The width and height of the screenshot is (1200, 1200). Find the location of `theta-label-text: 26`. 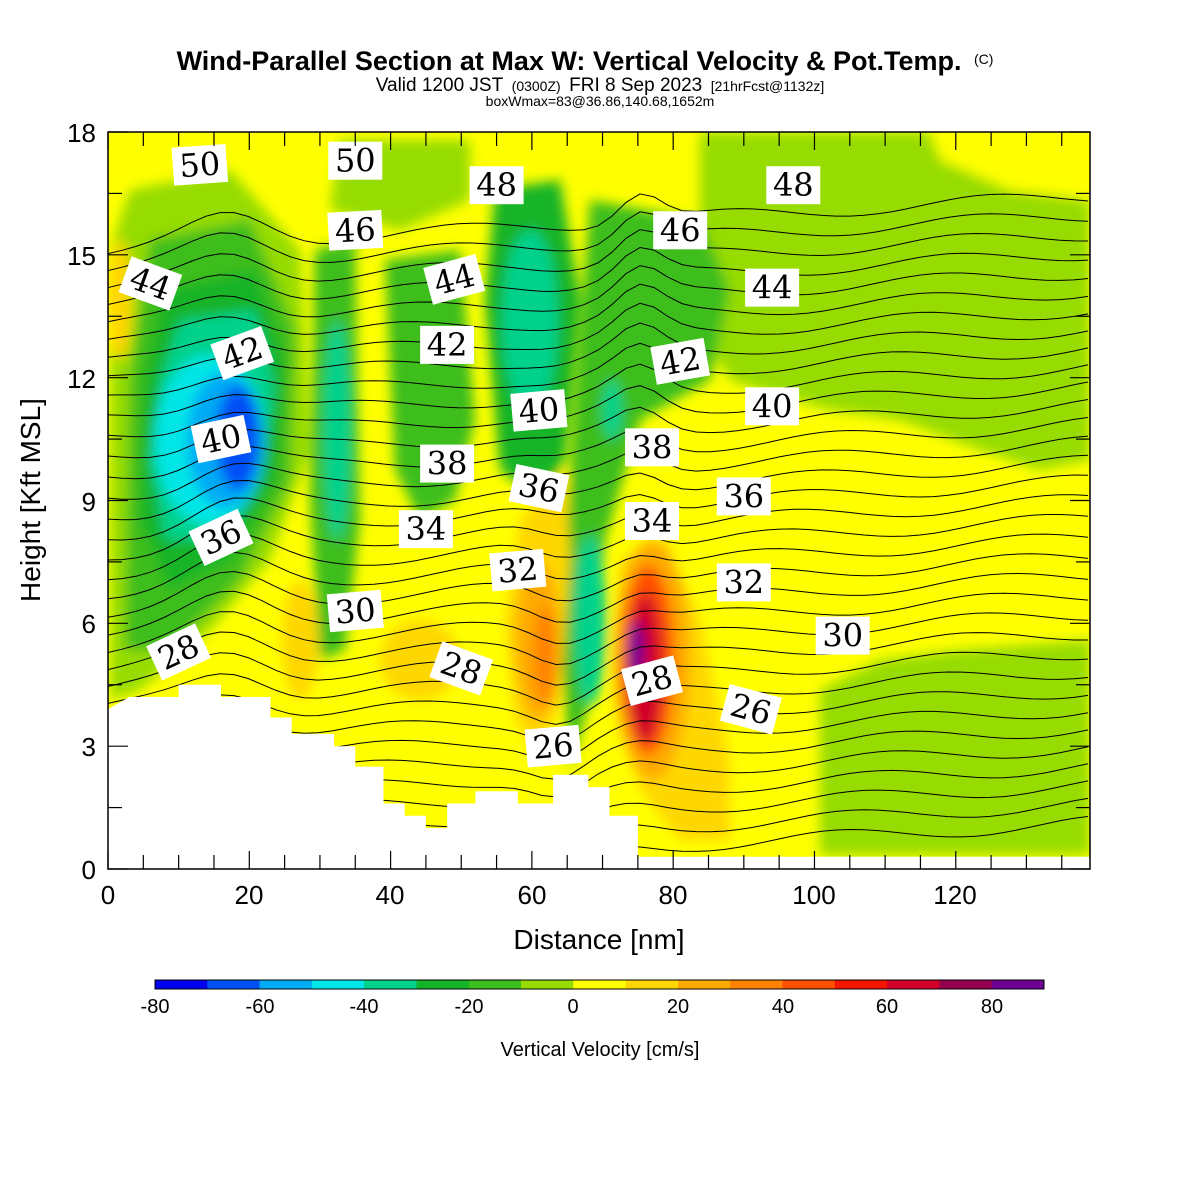

theta-label-text: 26 is located at coordinates (553, 745).